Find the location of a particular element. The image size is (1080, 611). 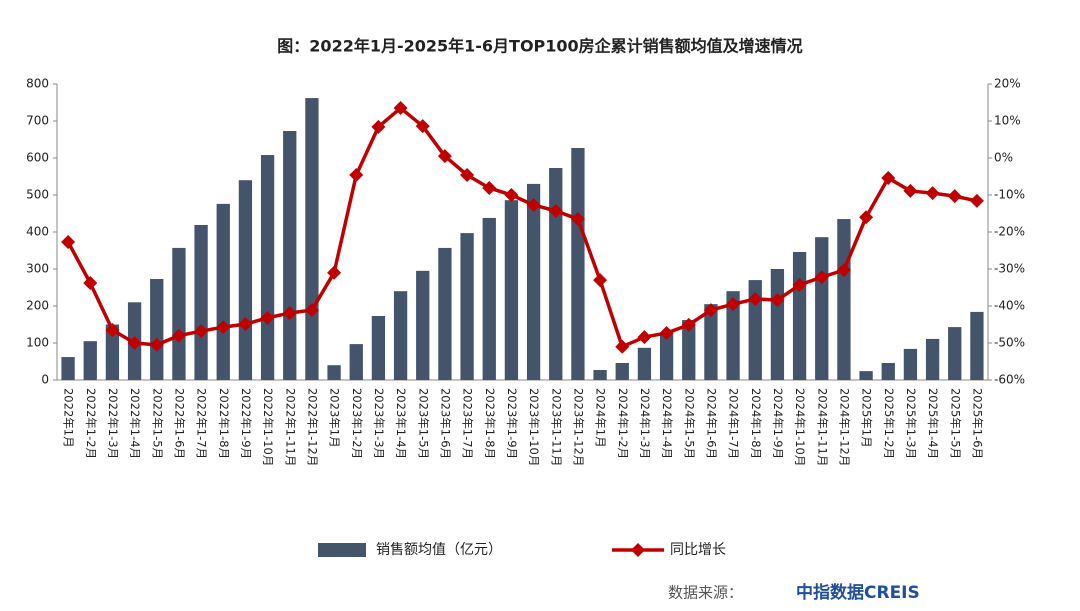

x-tick-label: 2022年1-12月 is located at coordinates (312, 427).